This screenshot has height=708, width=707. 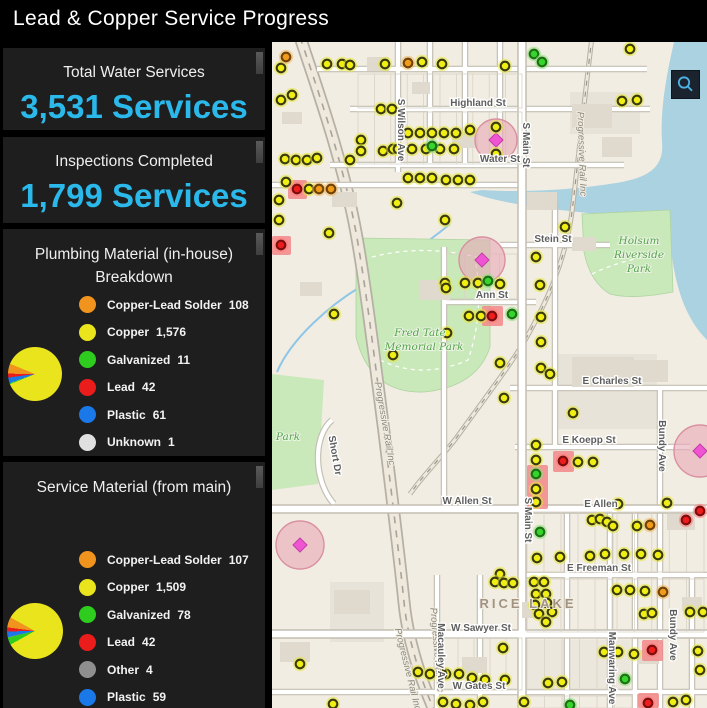 What do you see at coordinates (164, 333) in the screenshot?
I see `legend-item: Copper 1,576` at bounding box center [164, 333].